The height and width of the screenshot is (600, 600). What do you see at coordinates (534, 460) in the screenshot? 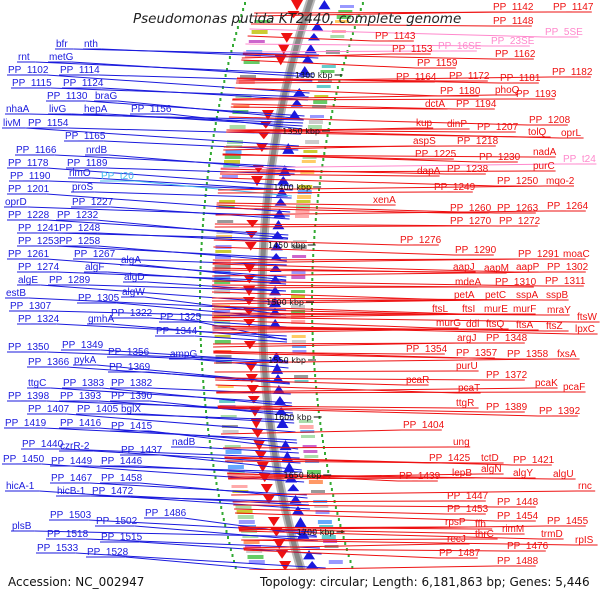
I see `gene-label: PP_1421` at bounding box center [534, 460].